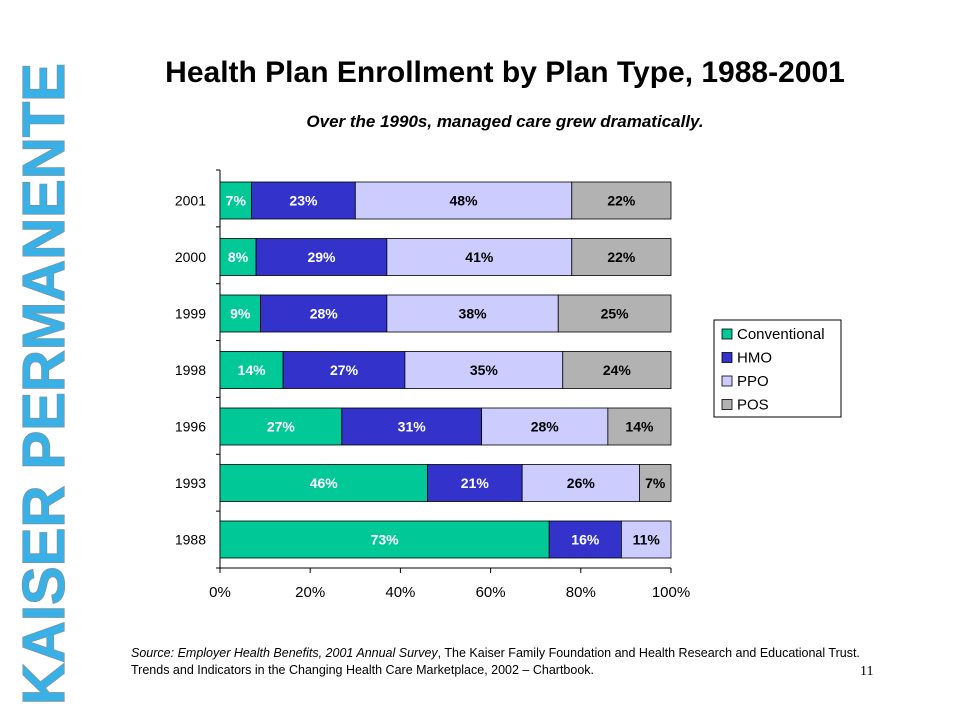 This screenshot has height=720, width=960. Describe the element at coordinates (190, 257) in the screenshot. I see `y-tick-label: 2000` at that location.